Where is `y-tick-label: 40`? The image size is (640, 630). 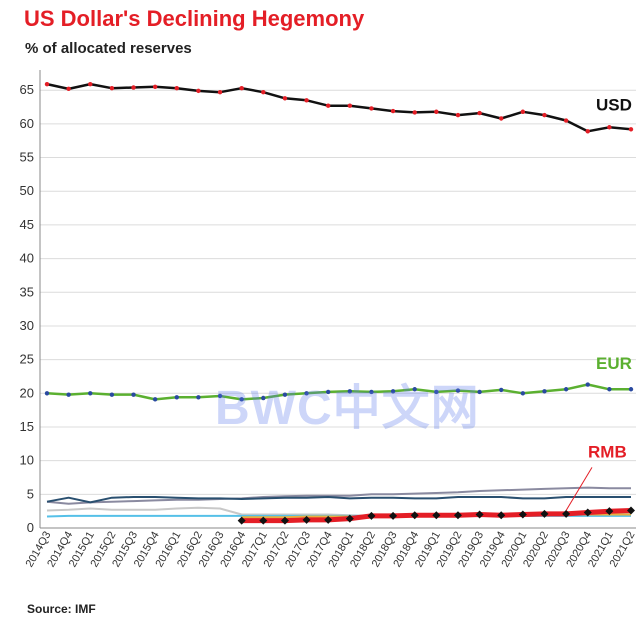 y-tick-label: 40 is located at coordinates (27, 258).